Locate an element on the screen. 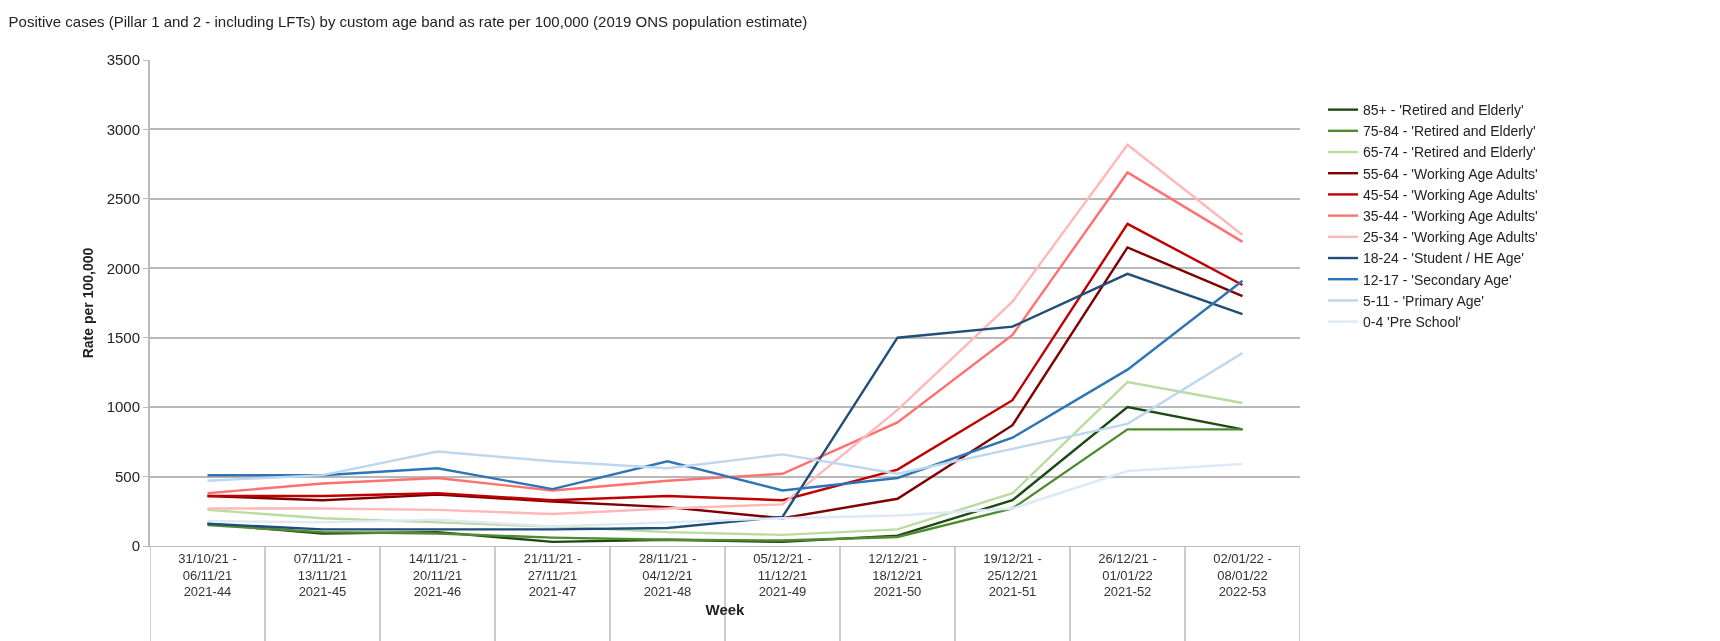 The height and width of the screenshot is (641, 1720). y-tick-label: 1500 is located at coordinates (123, 337).